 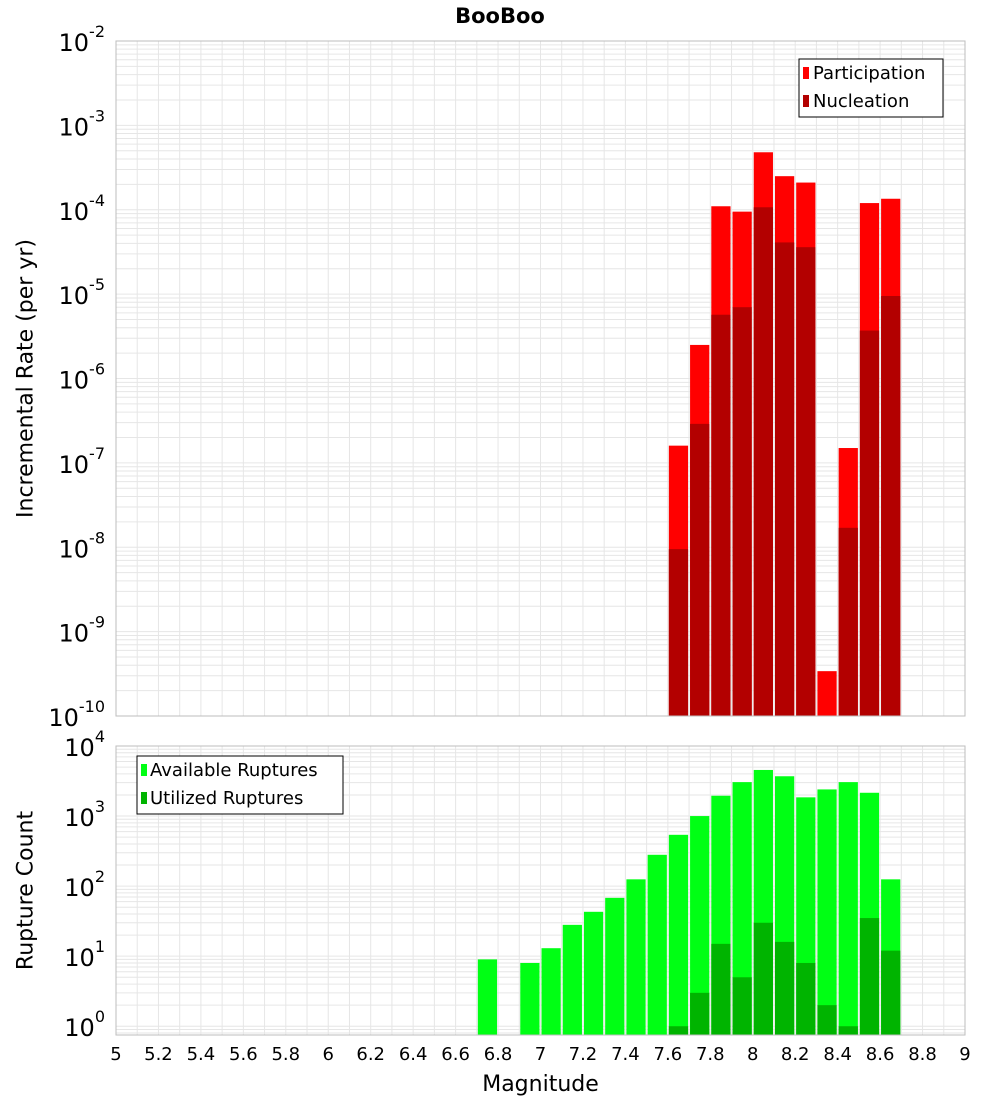 What do you see at coordinates (82, 292) in the screenshot?
I see `y-tick-label: 10⁻⁵` at bounding box center [82, 292].